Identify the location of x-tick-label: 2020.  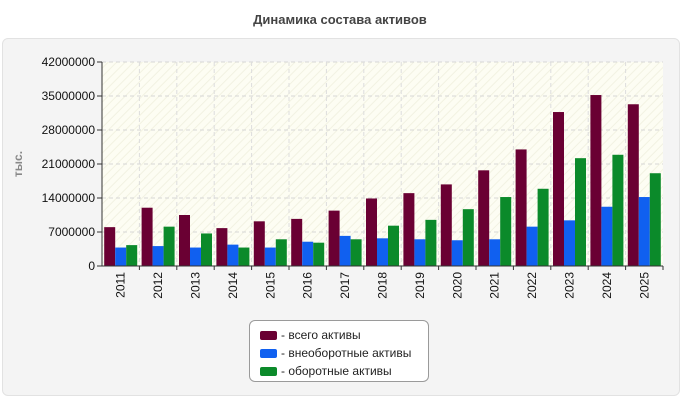
(457, 285).